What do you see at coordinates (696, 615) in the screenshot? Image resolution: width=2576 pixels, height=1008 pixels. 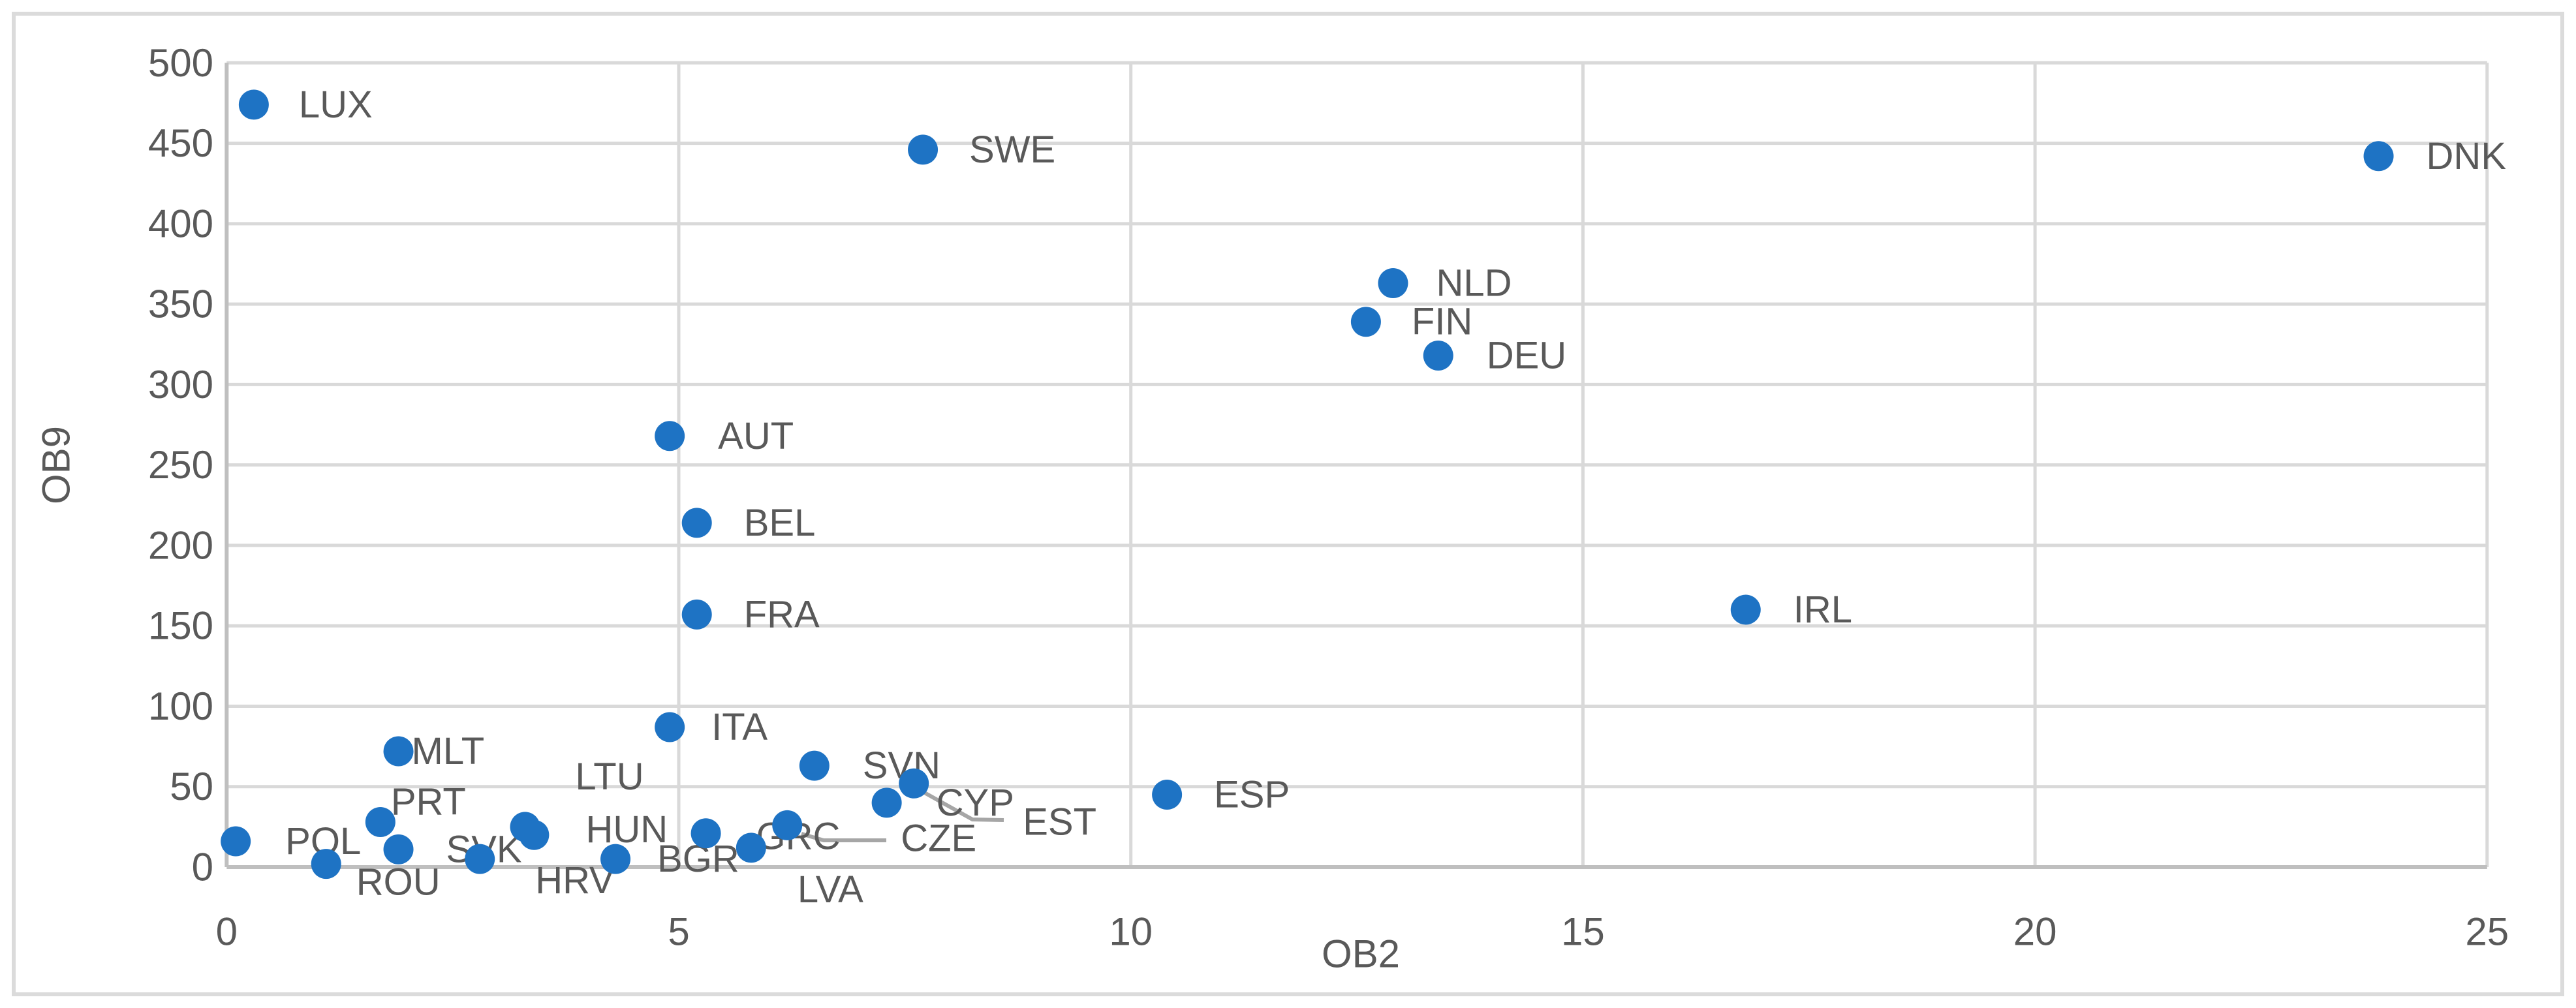 I see `data-point-FRA` at bounding box center [696, 615].